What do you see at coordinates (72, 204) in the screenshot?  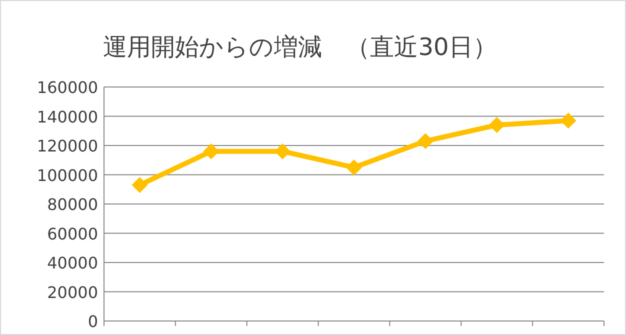 I see `y-tick-label: 80000` at bounding box center [72, 204].